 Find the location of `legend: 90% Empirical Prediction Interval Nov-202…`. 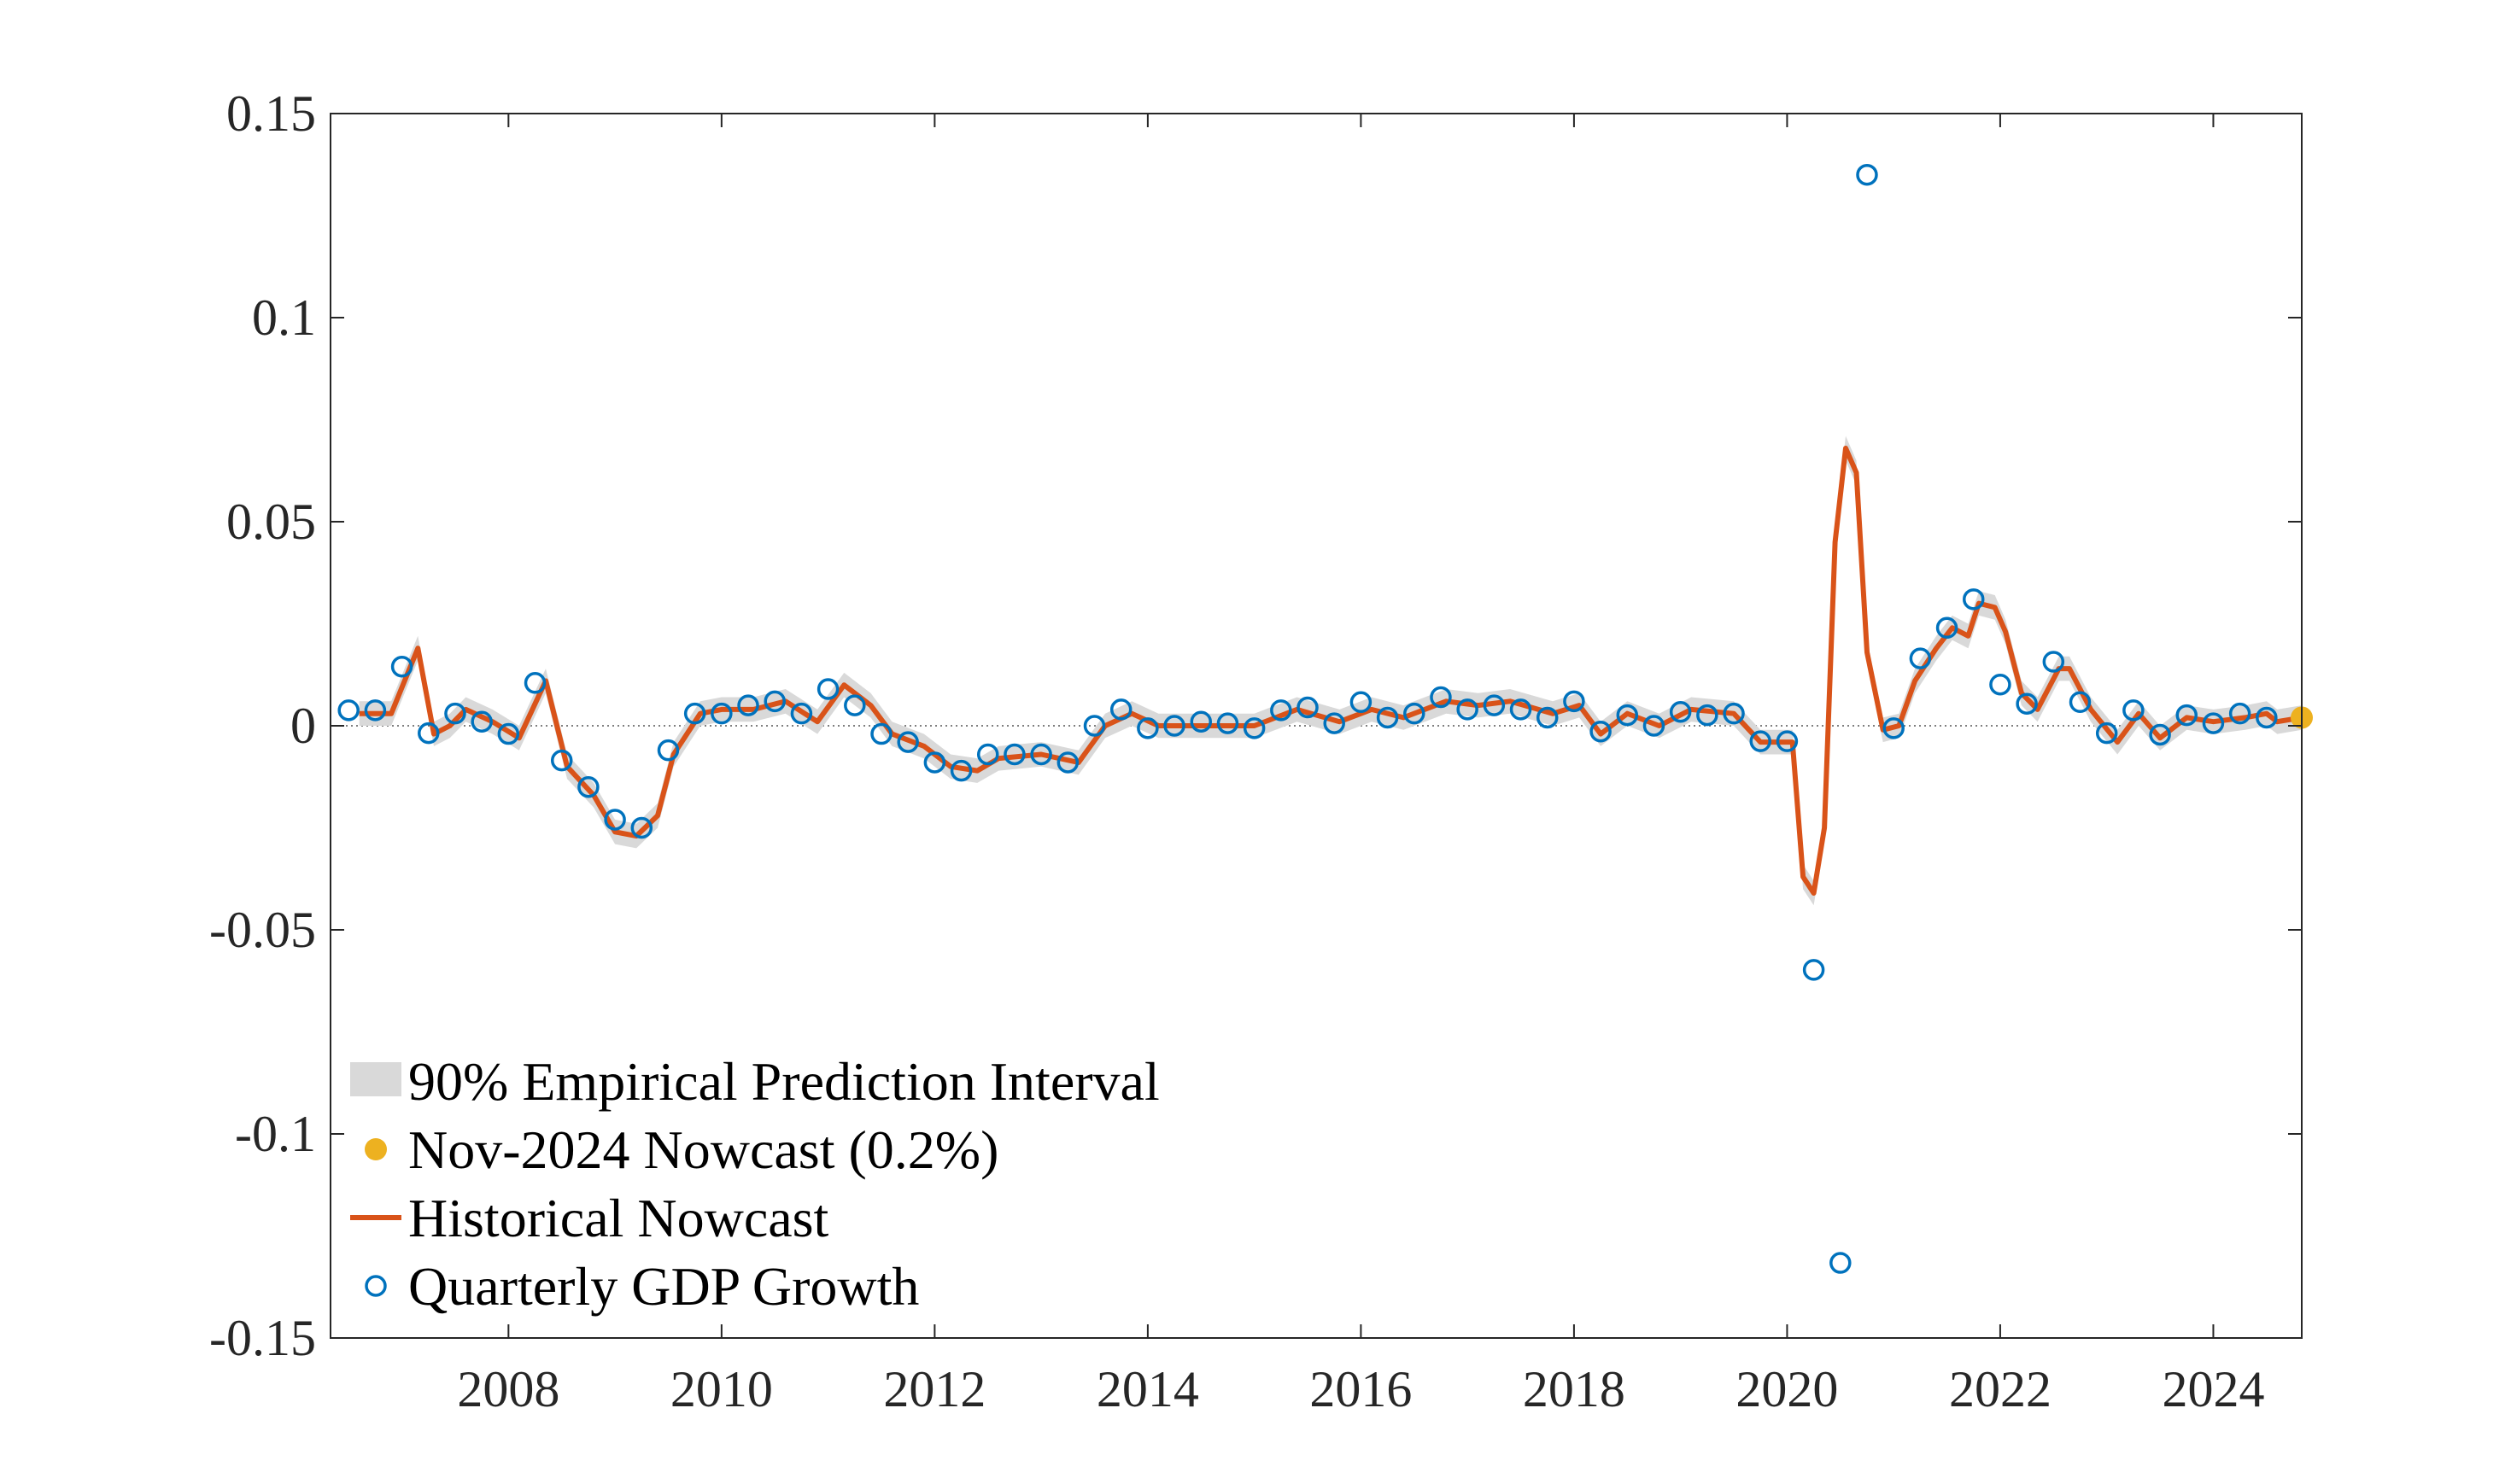

legend: 90% Empirical Prediction Interval Nov-202… is located at coordinates (755, 1184).